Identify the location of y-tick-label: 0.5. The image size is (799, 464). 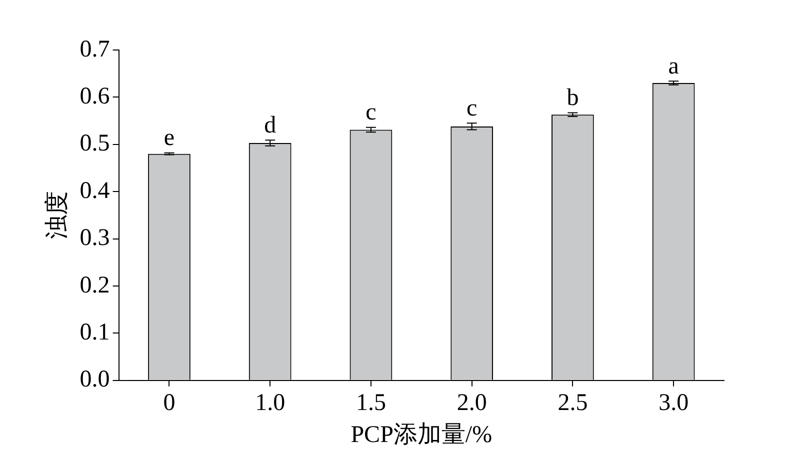
(95, 143).